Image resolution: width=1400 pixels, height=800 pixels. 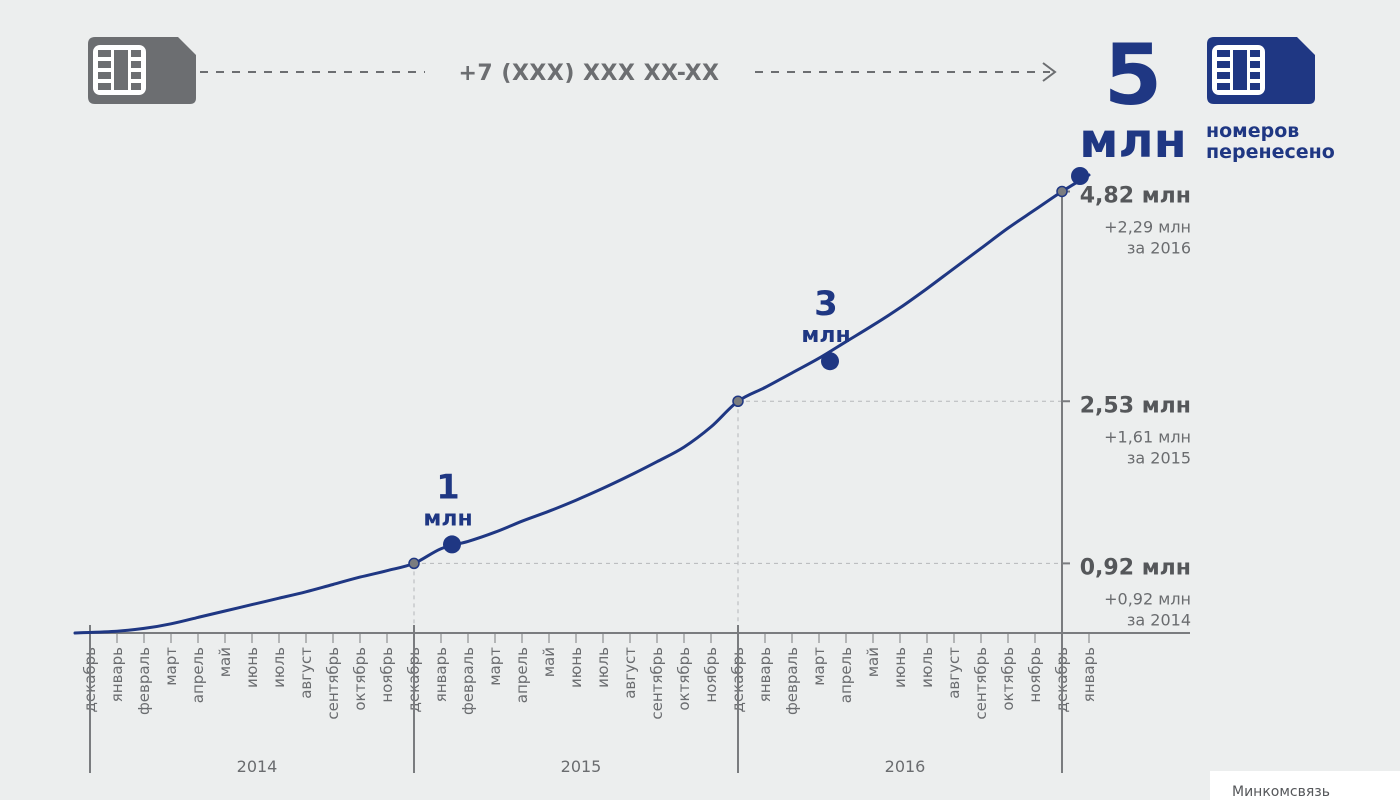 I want to click on annual-delta: +2,29 млн, so click(x=1147, y=226).